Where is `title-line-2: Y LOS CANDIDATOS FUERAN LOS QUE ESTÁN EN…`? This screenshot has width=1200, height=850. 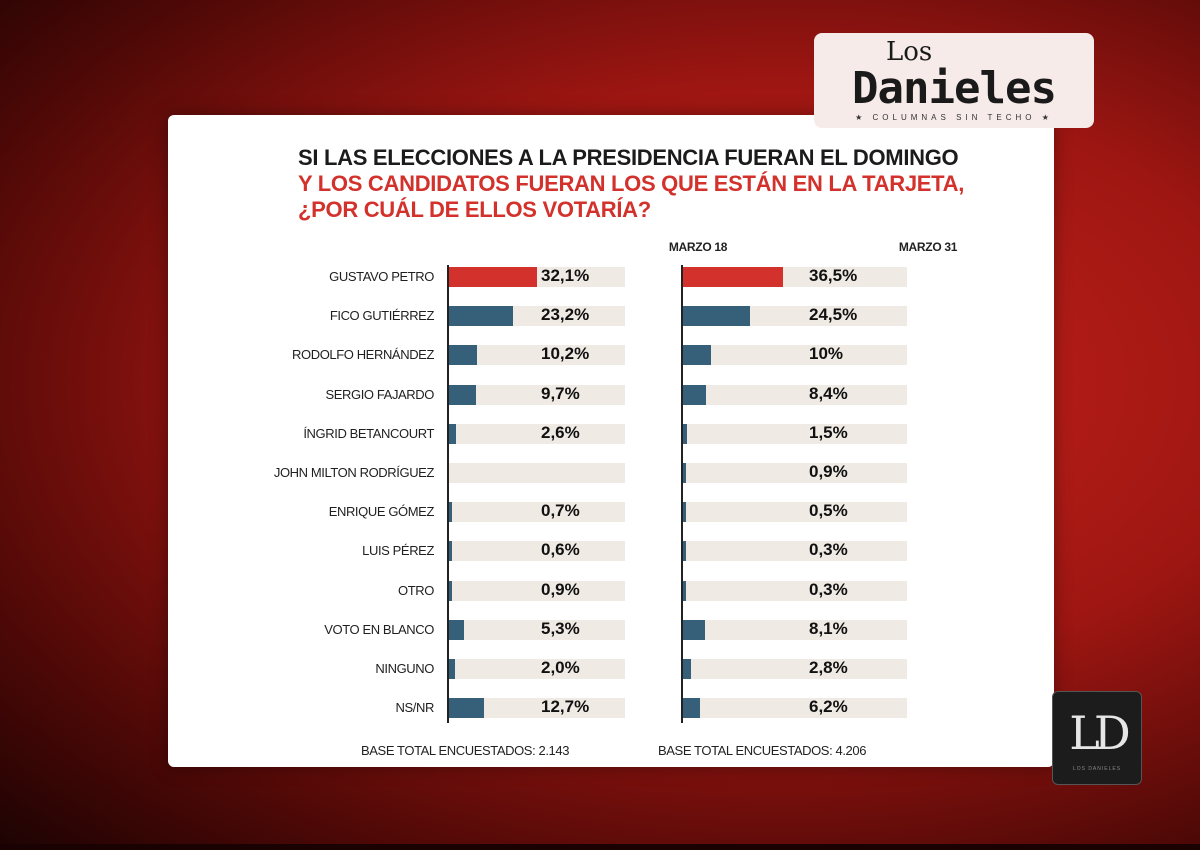 title-line-2: Y LOS CANDIDATOS FUERAN LOS QUE ESTÁN EN… is located at coordinates (631, 183).